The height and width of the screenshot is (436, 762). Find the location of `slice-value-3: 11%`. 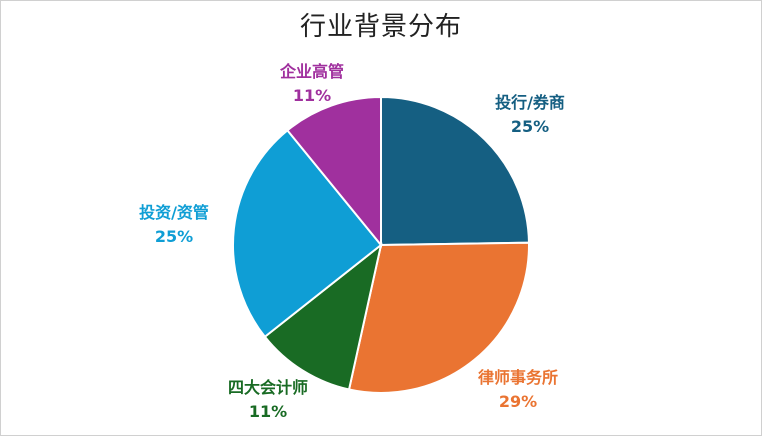

slice-value-3: 11% is located at coordinates (268, 411).